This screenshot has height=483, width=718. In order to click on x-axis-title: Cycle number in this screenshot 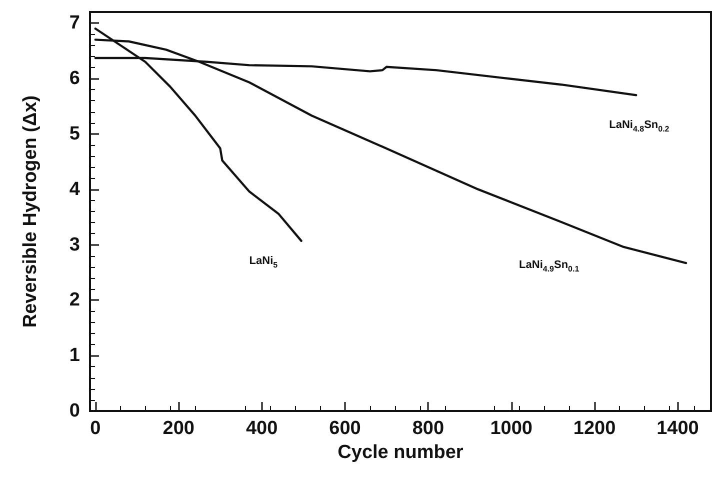, I will do `click(401, 452)`.